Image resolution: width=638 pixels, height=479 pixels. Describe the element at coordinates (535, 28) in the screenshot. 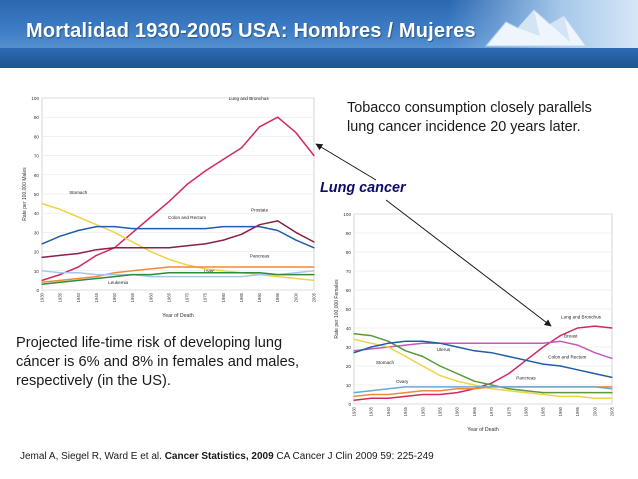

I see `iceberg-icon` at that location.